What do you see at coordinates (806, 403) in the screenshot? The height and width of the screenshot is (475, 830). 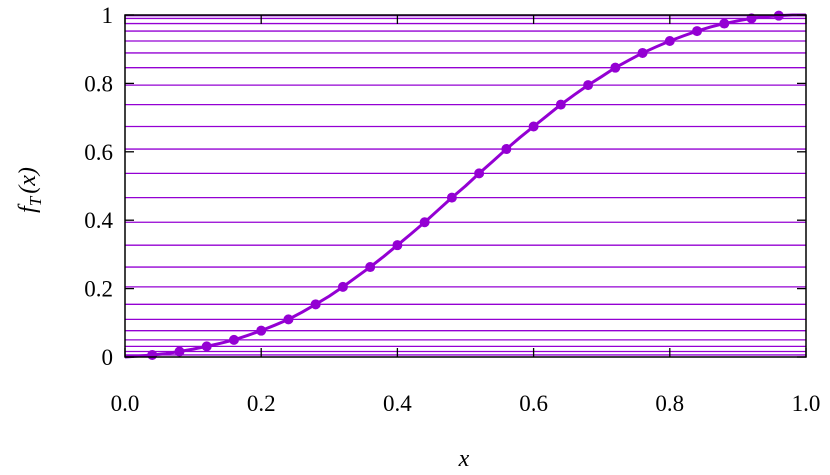 I see `x-tick-label-5: 1.0` at bounding box center [806, 403].